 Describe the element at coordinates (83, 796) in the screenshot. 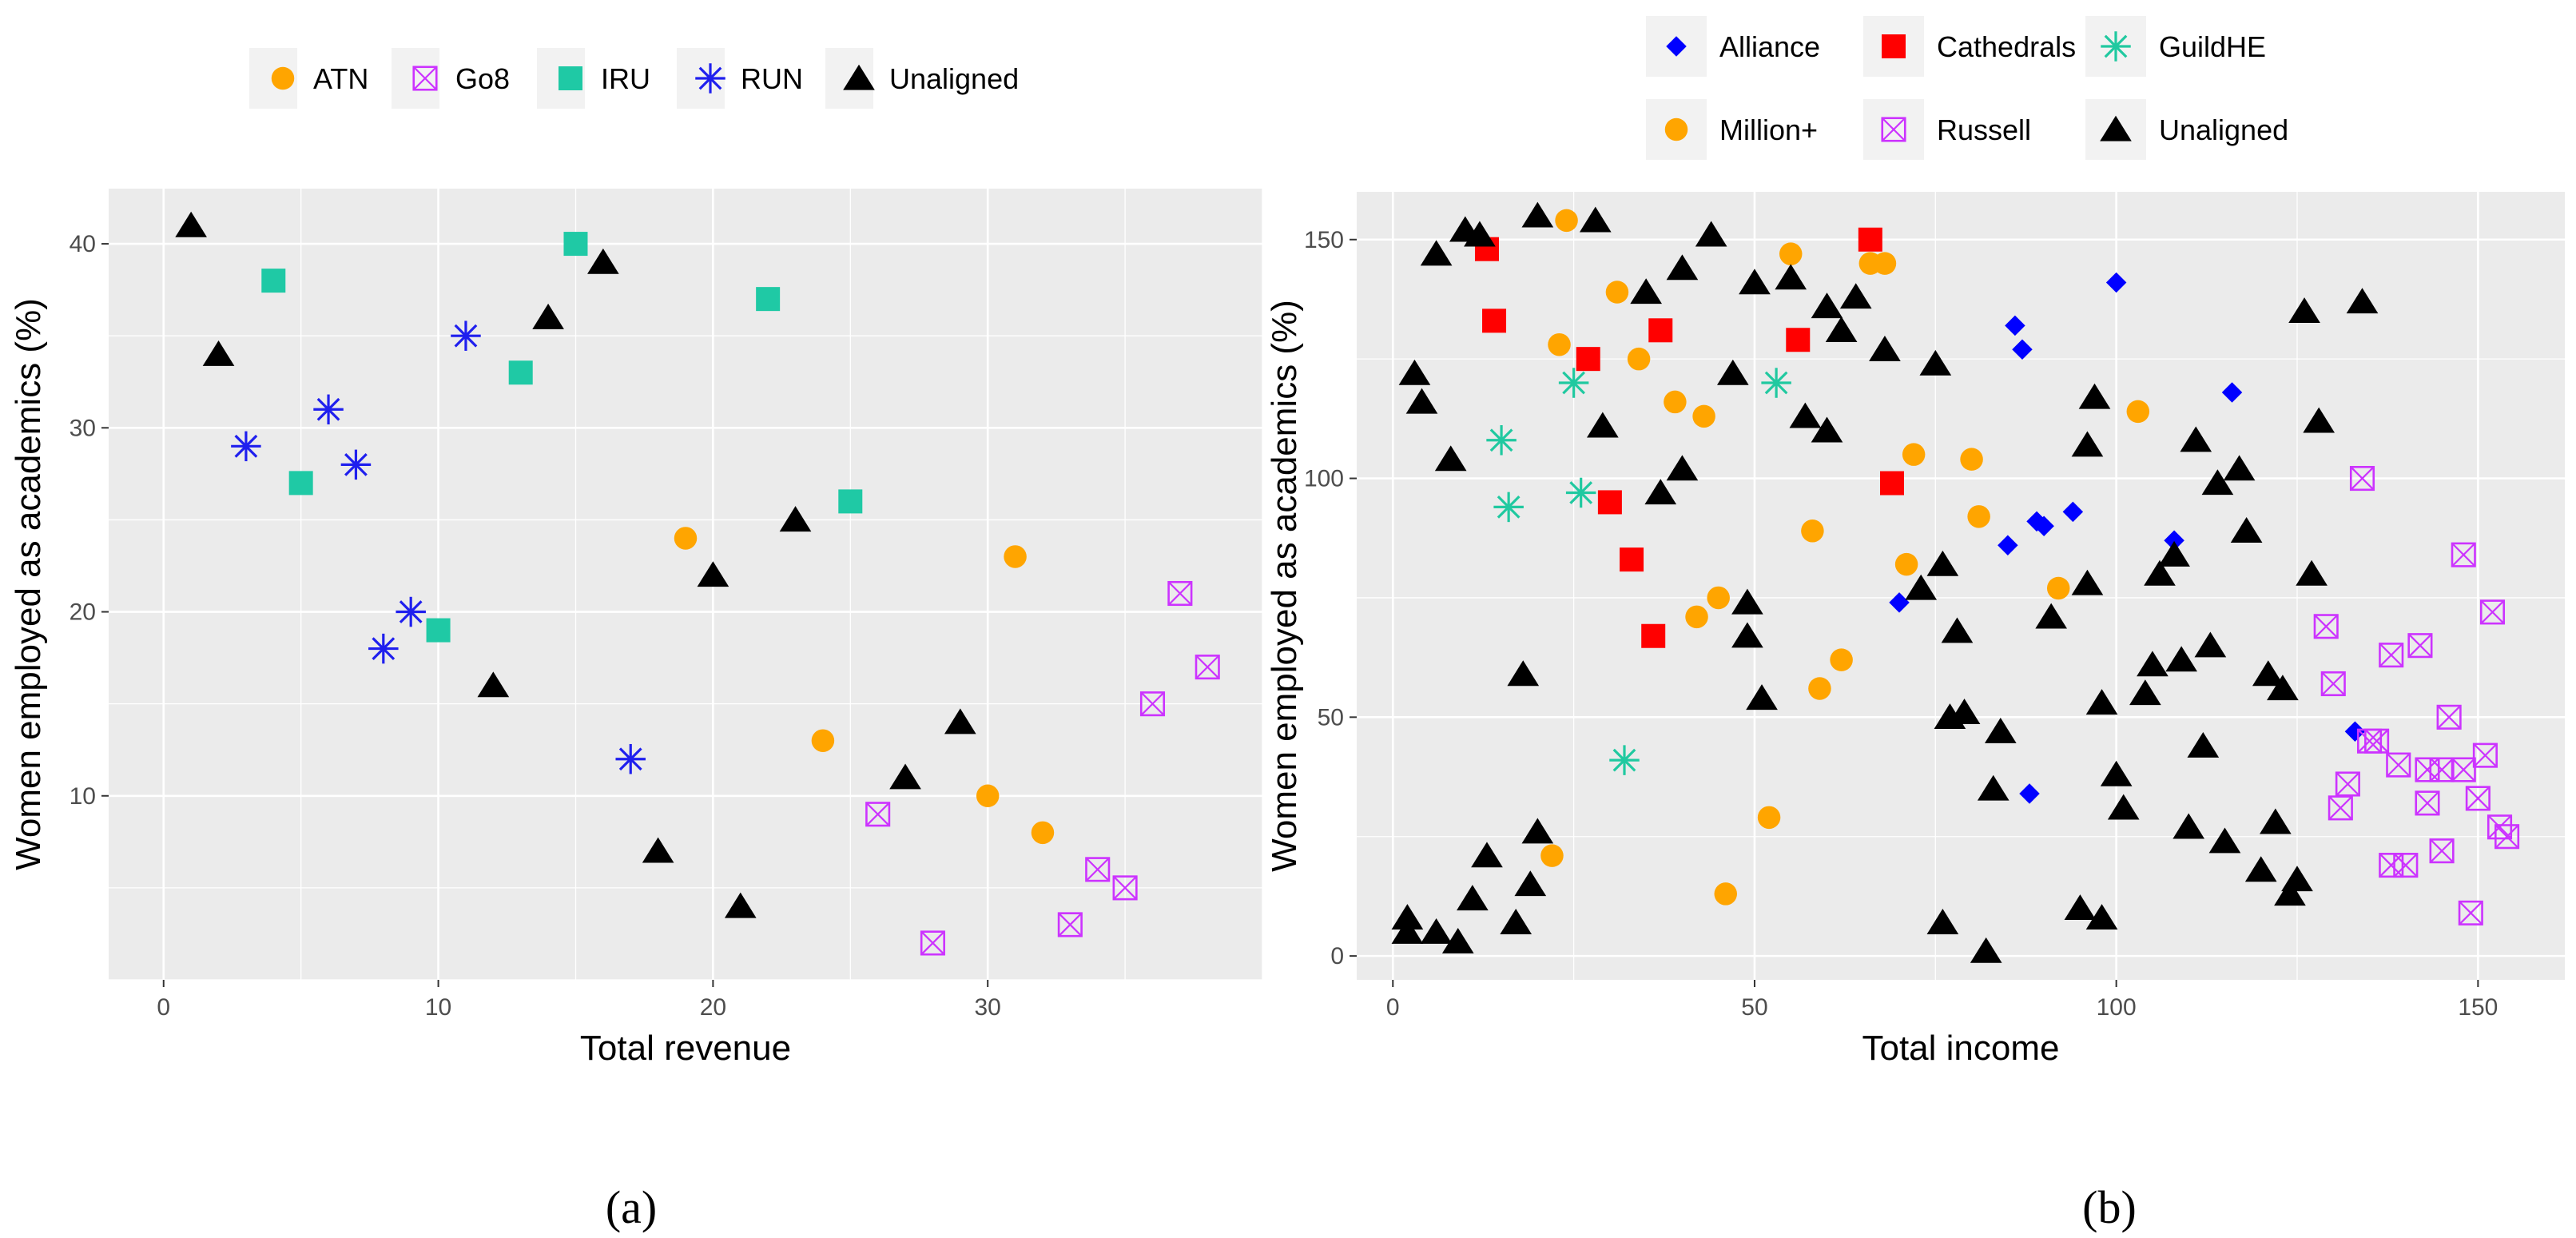

I see `y-tick-label: 10` at that location.